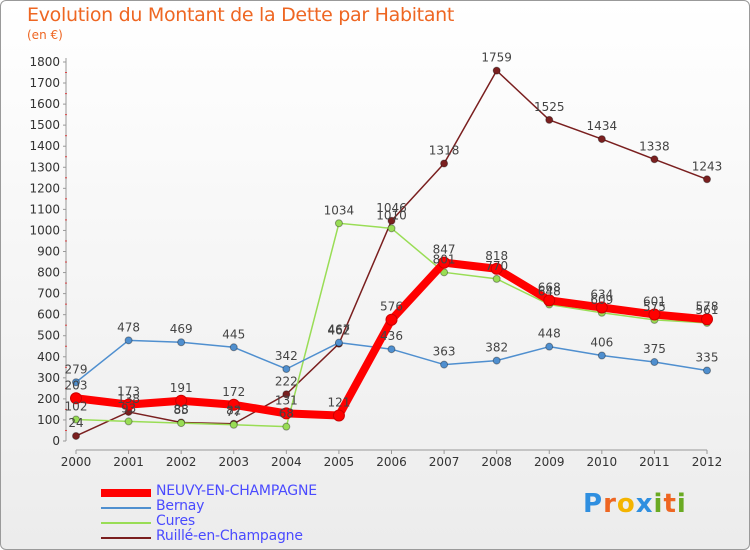 This screenshot has width=750, height=550. I want to click on data-label-cures: 93, so click(128, 408).